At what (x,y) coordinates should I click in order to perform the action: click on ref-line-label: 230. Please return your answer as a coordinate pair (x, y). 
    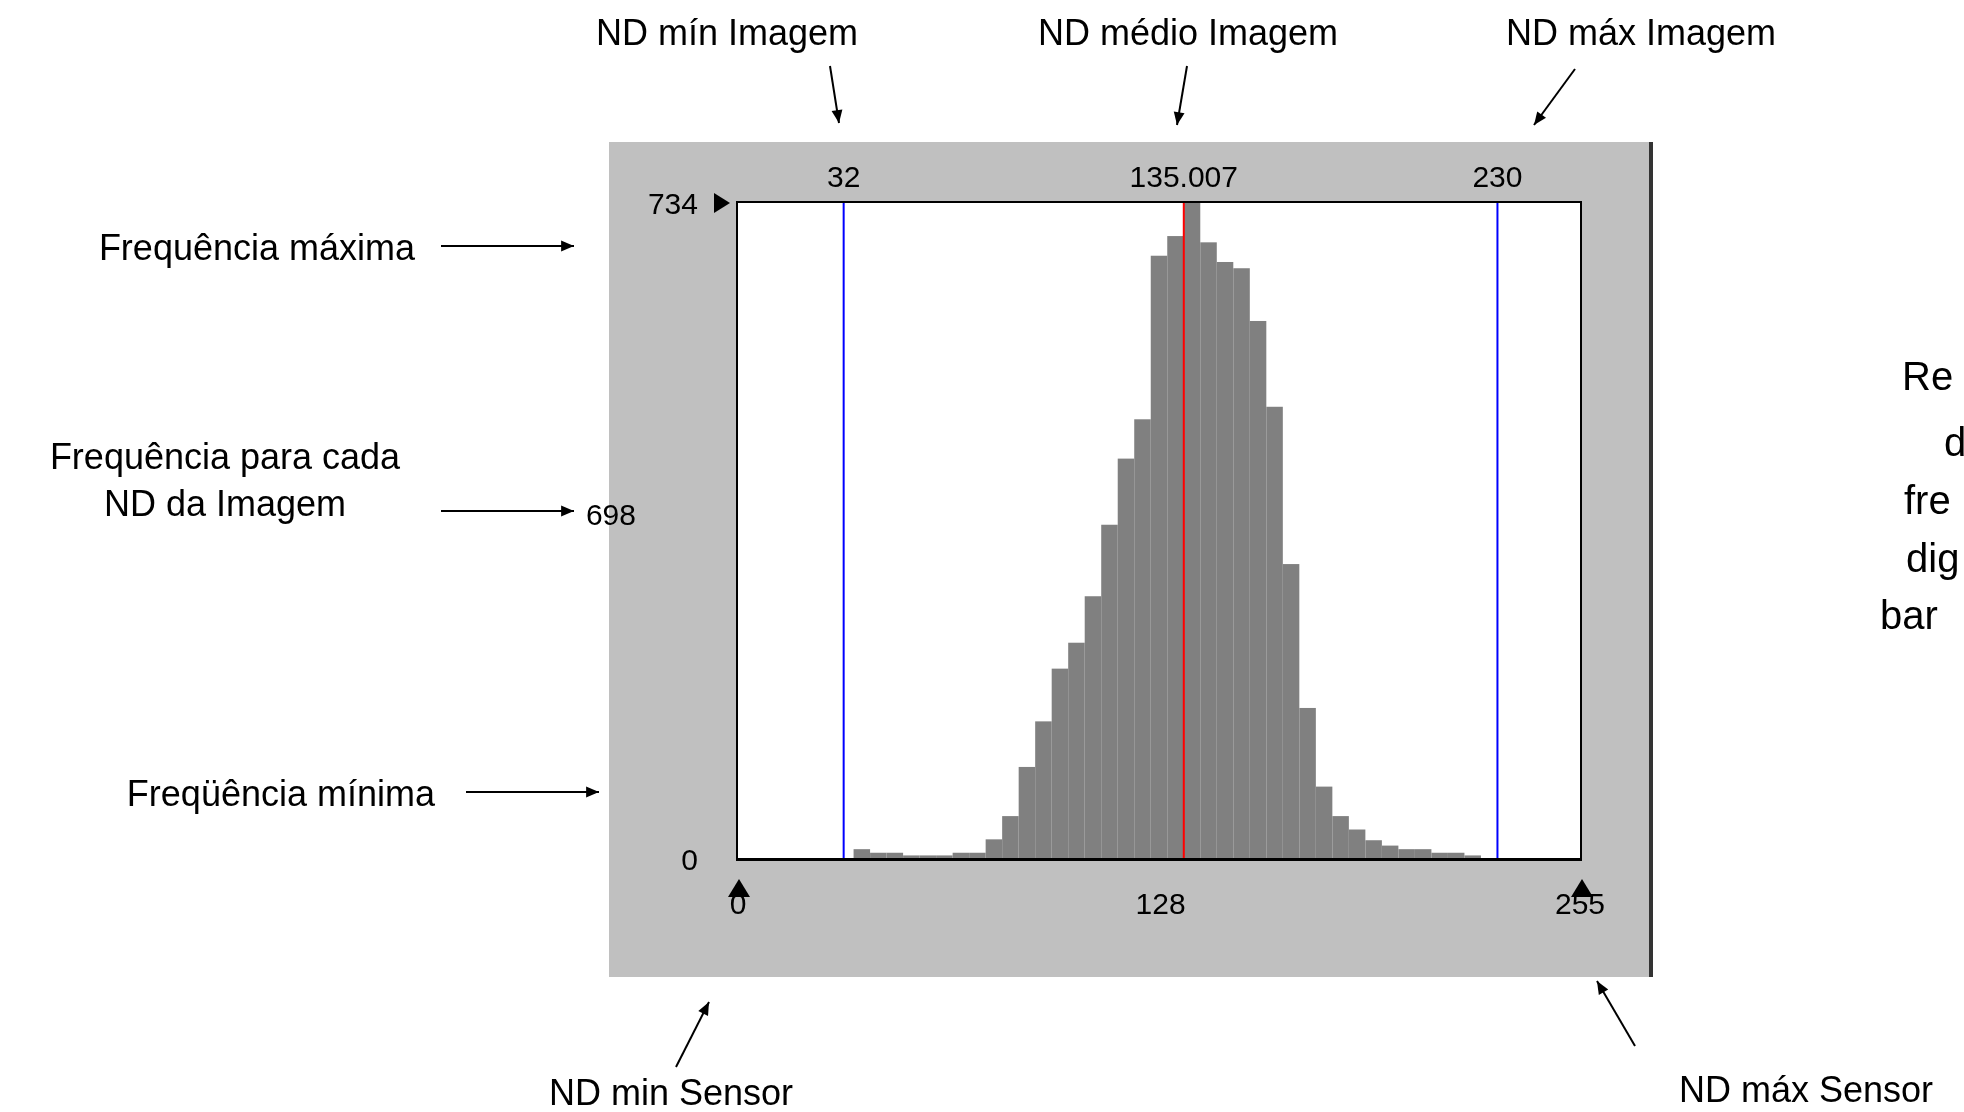
    Looking at the image, I should click on (1497, 176).